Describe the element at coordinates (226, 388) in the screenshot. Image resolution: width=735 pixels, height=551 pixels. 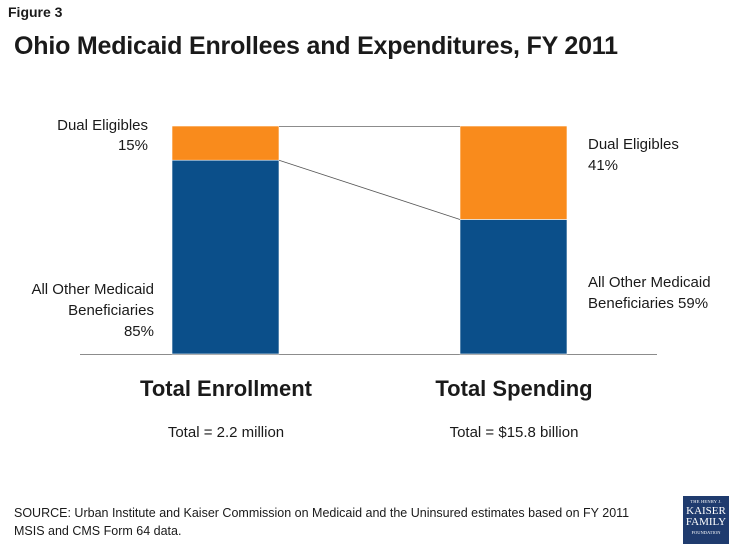
I see `category-label-enrollment: Total Enrollment` at that location.